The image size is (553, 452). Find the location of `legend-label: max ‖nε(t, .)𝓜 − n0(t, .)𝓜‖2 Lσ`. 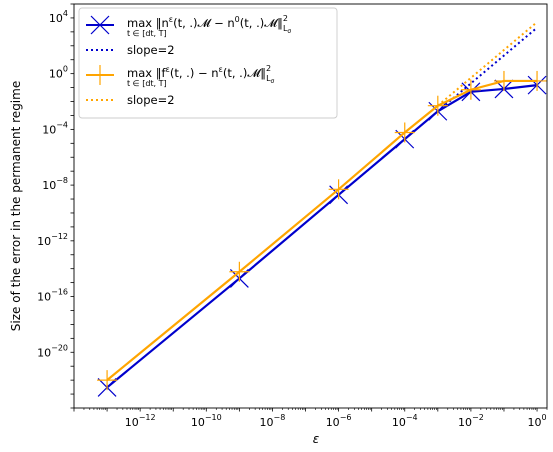

legend-label: max ‖nε(t, .)𝓜 − n0(t, .)𝓜‖2 Lσ is located at coordinates (209, 24).